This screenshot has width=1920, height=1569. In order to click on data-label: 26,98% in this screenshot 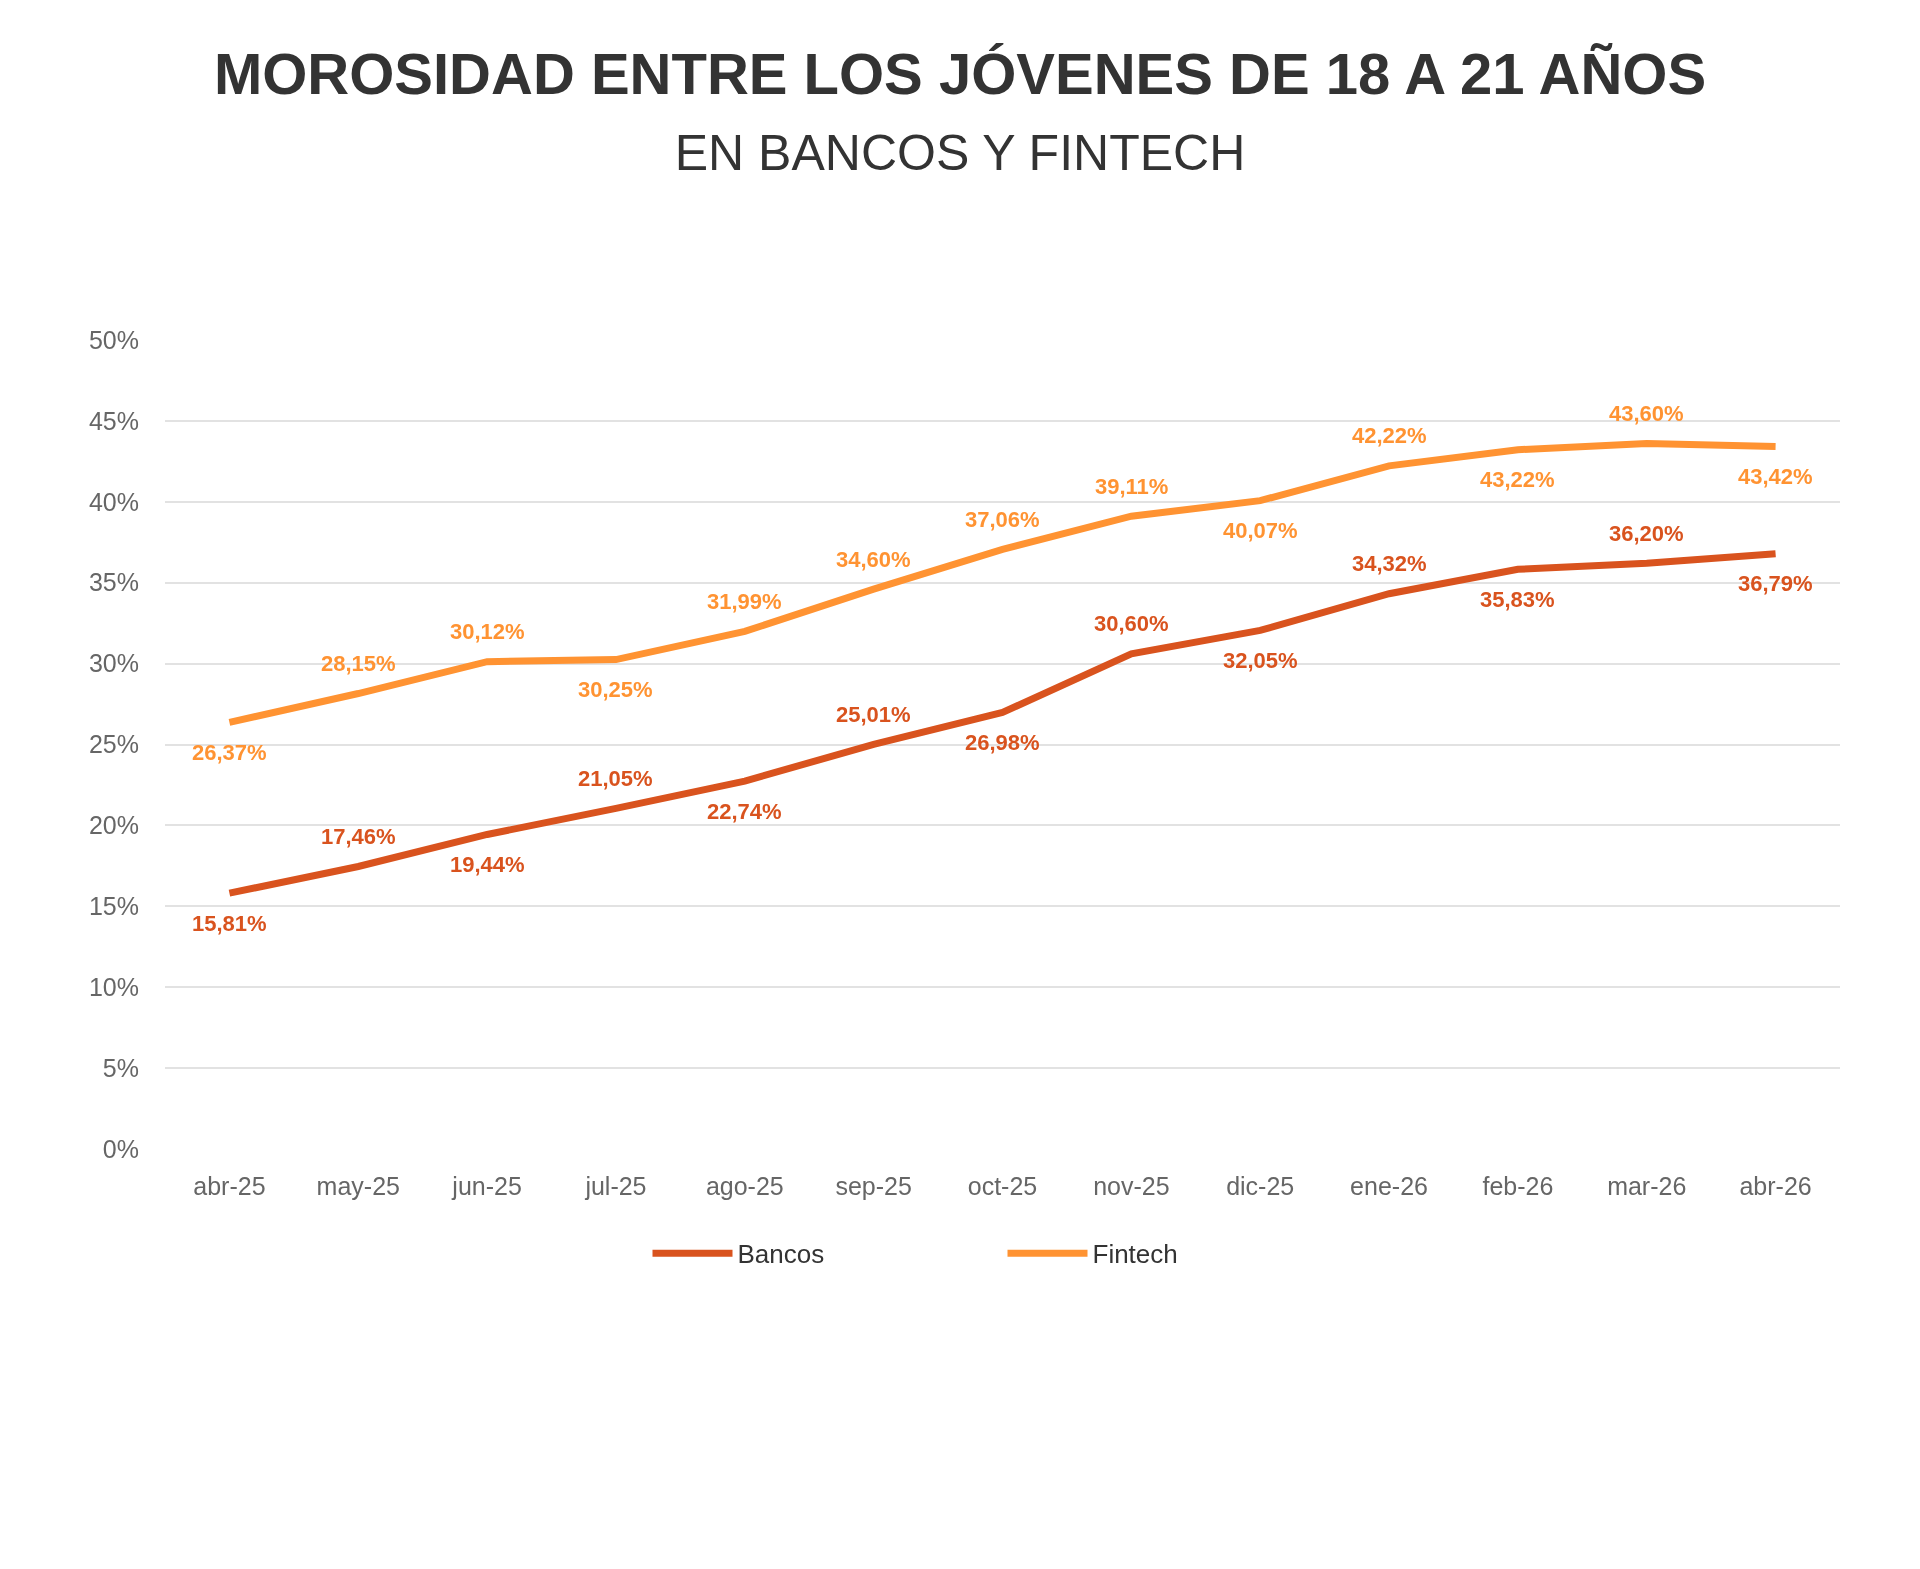, I will do `click(1002, 742)`.